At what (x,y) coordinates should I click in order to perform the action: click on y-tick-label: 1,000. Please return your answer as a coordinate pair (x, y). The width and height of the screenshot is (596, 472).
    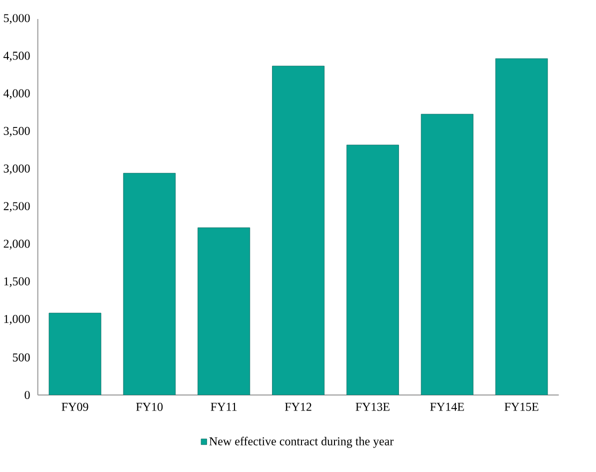
    Looking at the image, I should click on (17, 319).